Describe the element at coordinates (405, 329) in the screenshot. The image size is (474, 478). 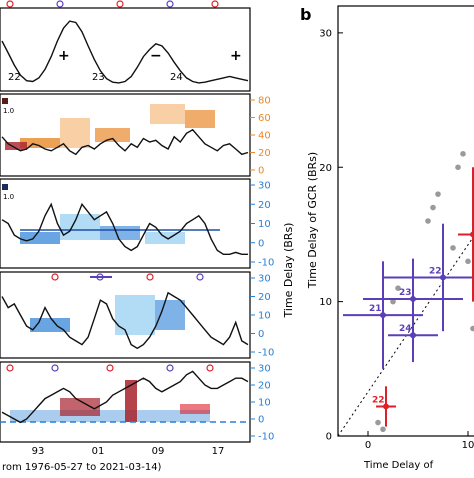
I see `b-point-label: 24` at that location.